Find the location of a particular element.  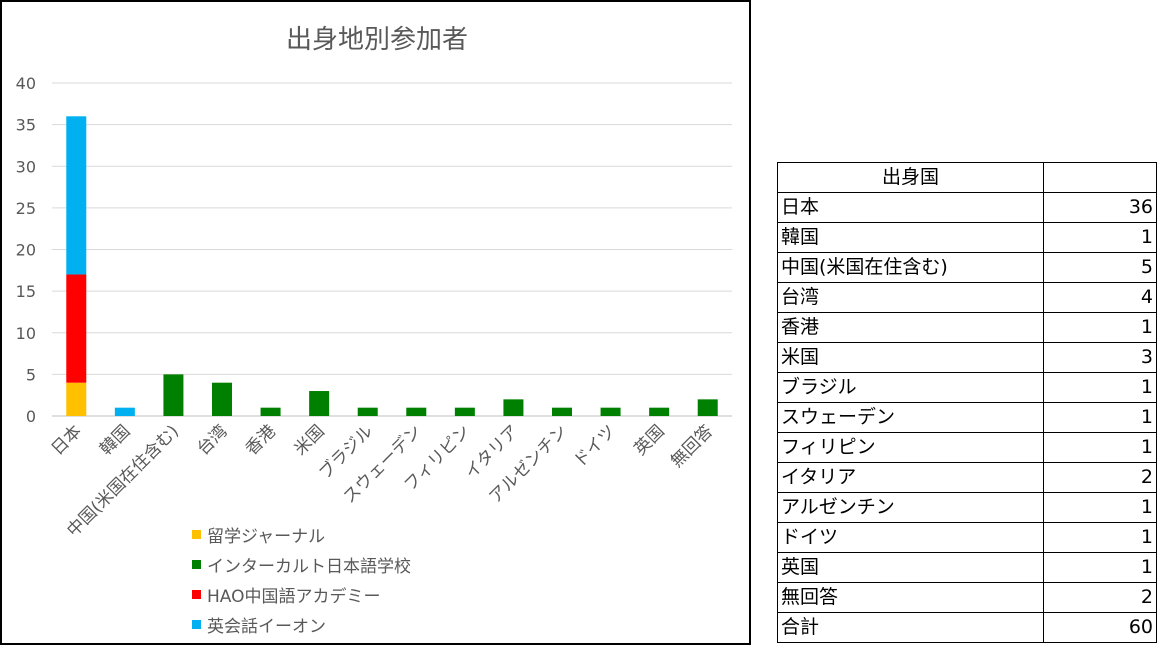

table-header-count is located at coordinates (1100, 177).